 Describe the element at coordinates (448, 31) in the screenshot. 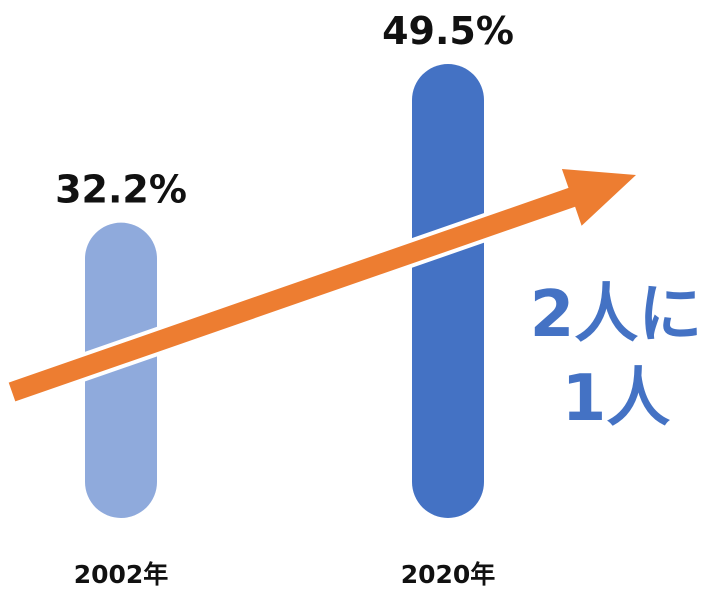

I see `bar-value-label-1: 49.5%` at that location.